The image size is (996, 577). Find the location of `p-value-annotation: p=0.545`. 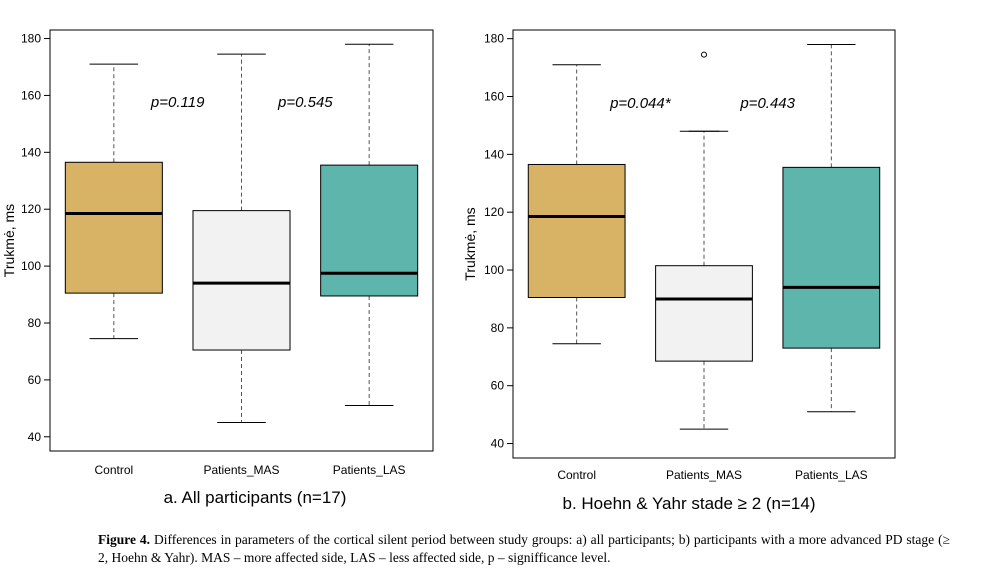

p-value-annotation: p=0.545 is located at coordinates (305, 102).